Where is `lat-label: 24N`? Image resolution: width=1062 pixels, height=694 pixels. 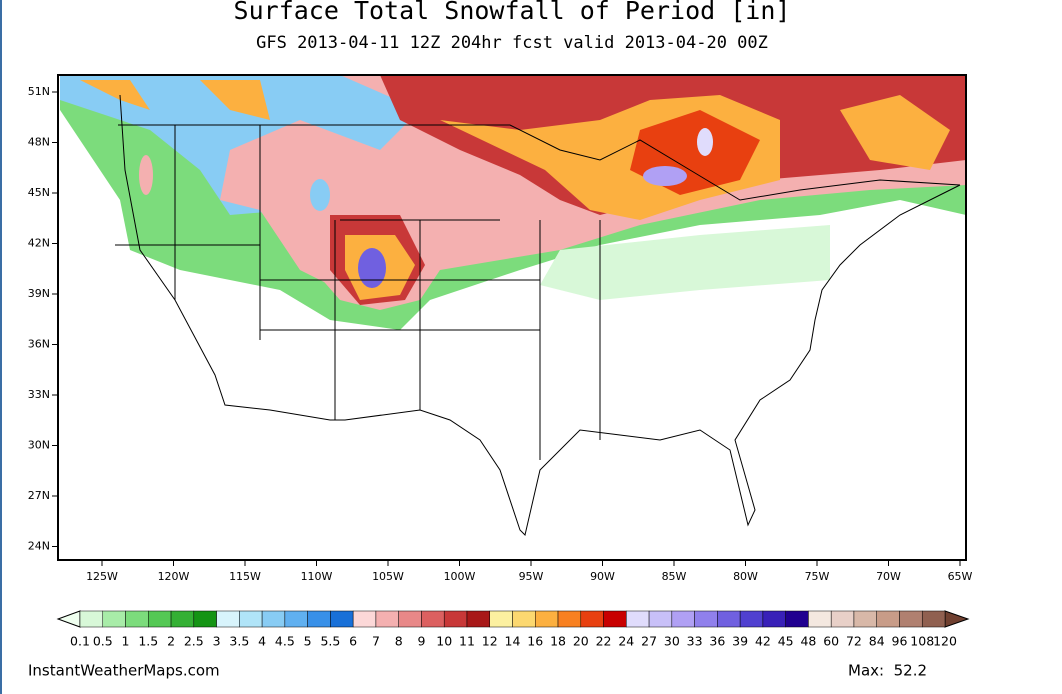
lat-label: 24N is located at coordinates (39, 546).